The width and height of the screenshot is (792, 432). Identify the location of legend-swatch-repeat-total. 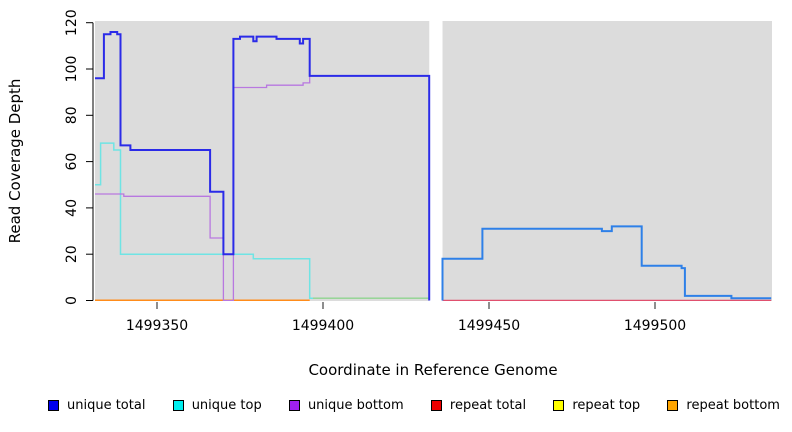
(436, 405).